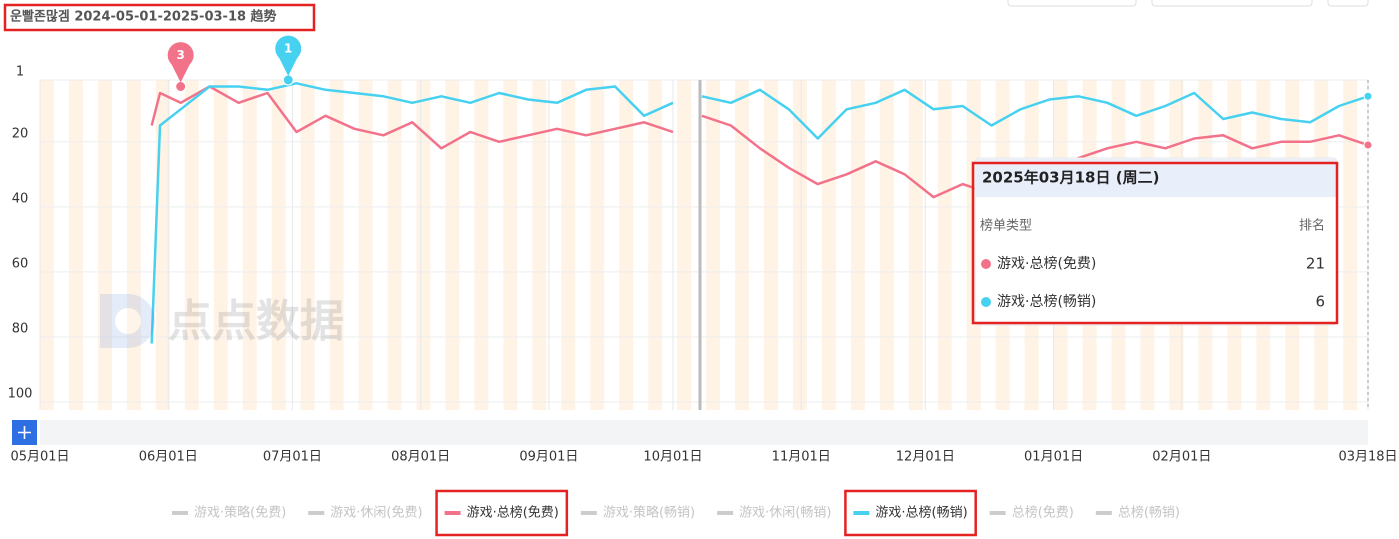  I want to click on legend-item: 游戏·策略(畅销), so click(637, 513).